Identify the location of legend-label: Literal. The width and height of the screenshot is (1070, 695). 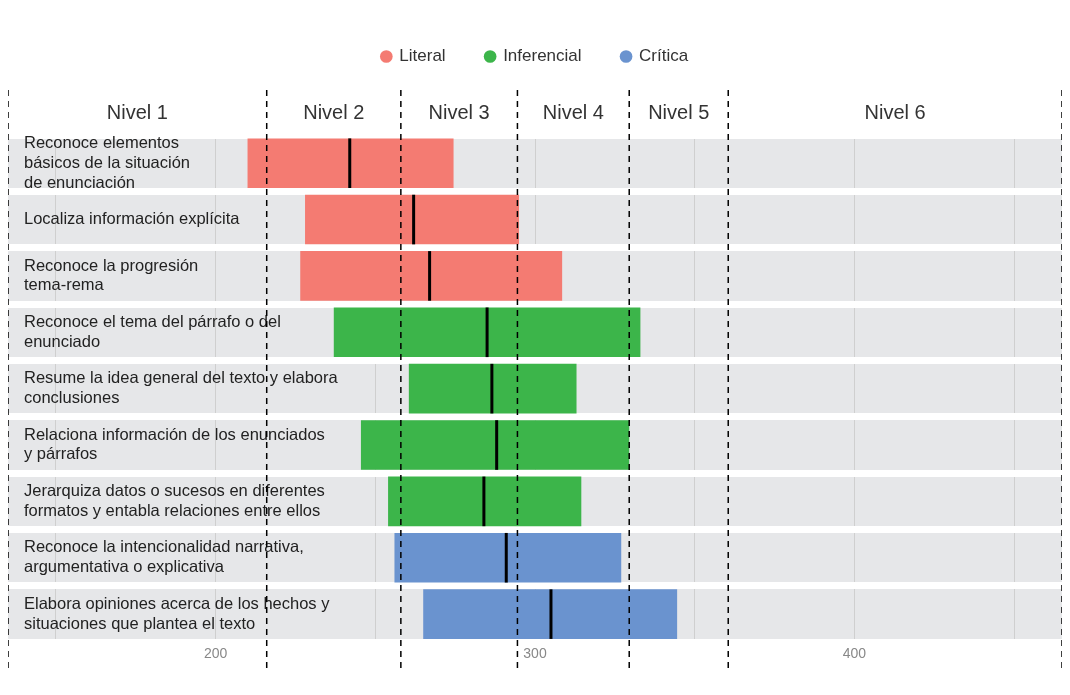
(422, 56).